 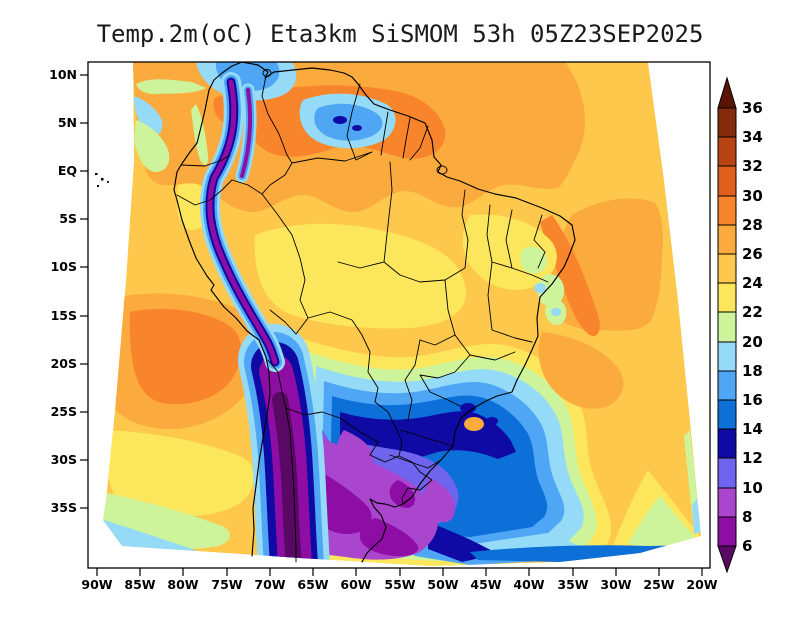 I want to click on temp-region-rightedge-cyan, so click(x=696, y=516).